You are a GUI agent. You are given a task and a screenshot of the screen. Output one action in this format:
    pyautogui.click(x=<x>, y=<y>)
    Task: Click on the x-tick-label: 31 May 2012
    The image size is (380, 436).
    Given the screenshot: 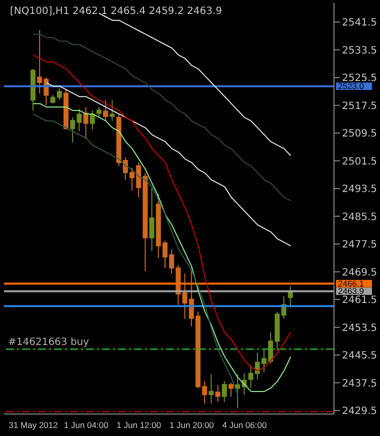 What is the action you would take?
    pyautogui.click(x=33, y=425)
    